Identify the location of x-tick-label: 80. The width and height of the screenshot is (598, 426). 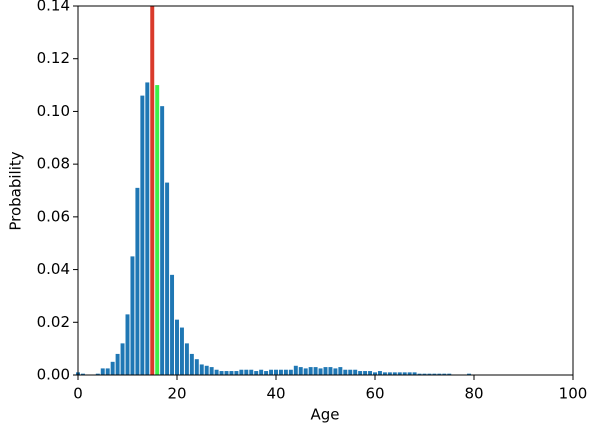
(473, 394).